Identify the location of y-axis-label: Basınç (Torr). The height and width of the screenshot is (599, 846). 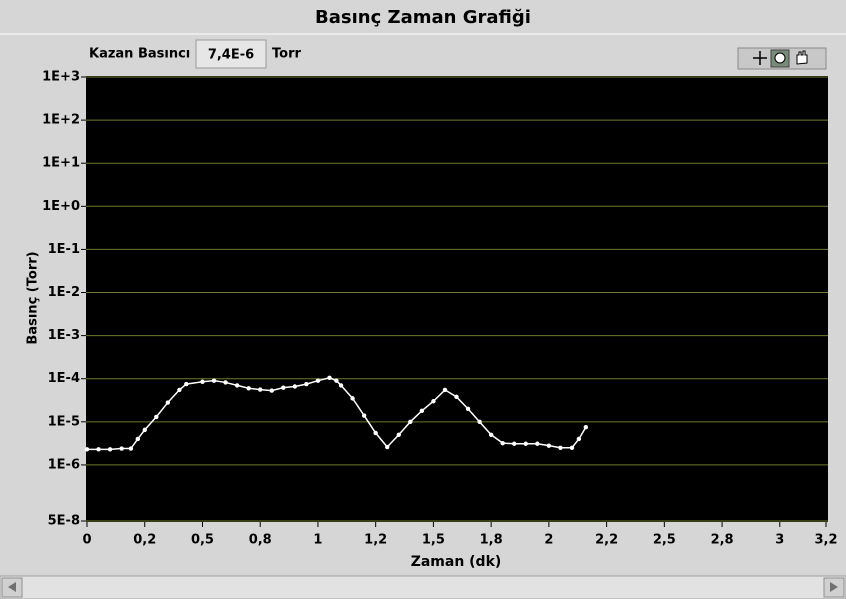
(33, 297).